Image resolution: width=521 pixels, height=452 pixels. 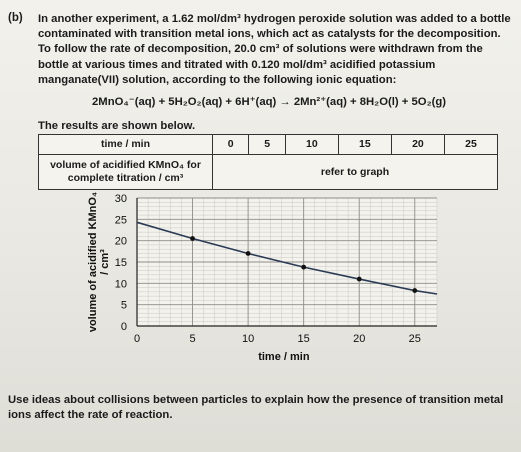 What do you see at coordinates (124, 327) in the screenshot?
I see `y-tick-label: 0` at bounding box center [124, 327].